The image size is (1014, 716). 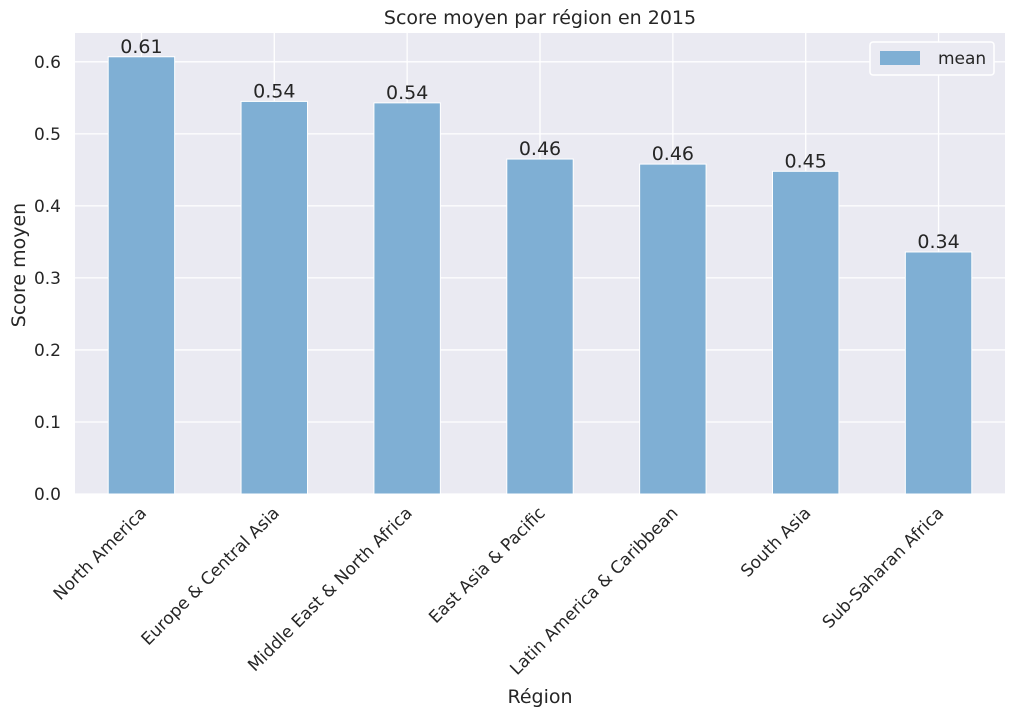 I want to click on y-tick-label: 0.6, so click(x=47, y=63).